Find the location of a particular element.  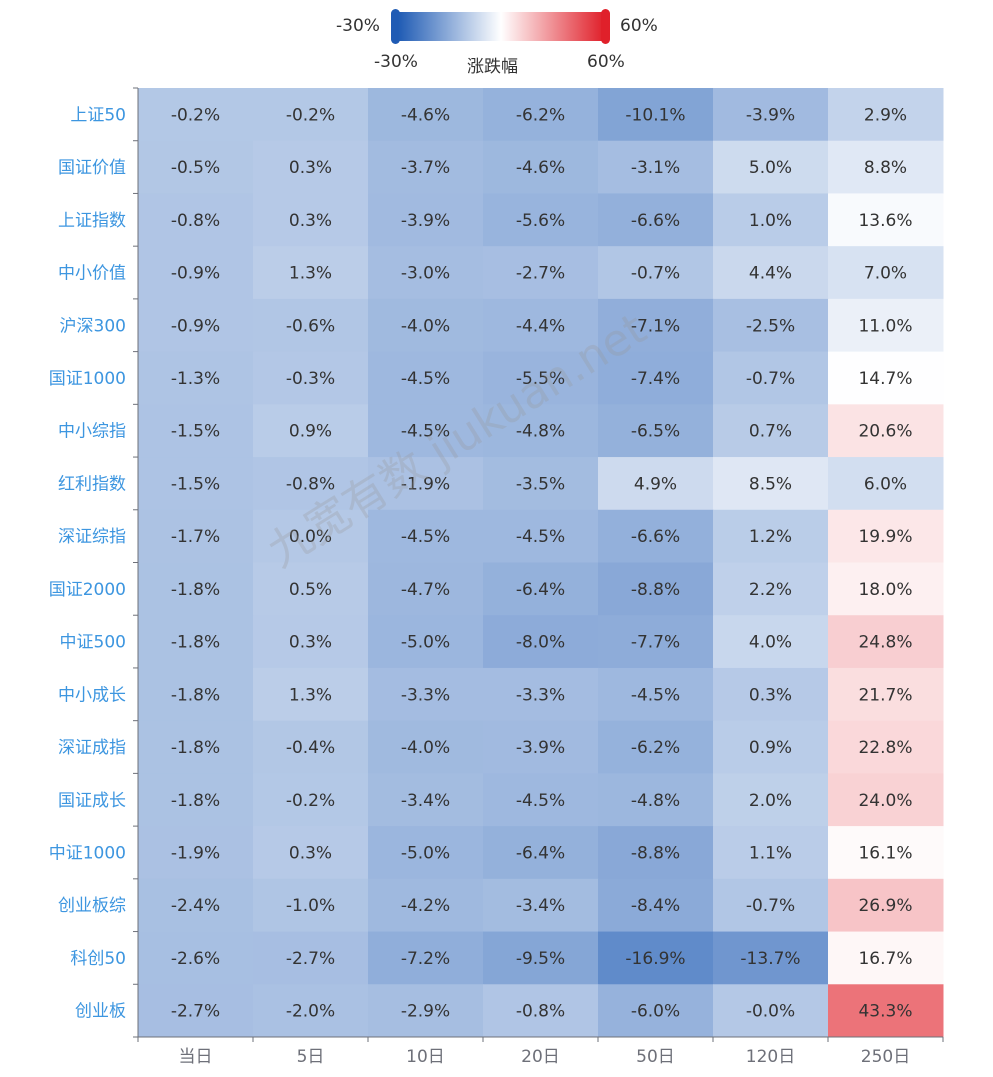

cell-label: -1.0% is located at coordinates (310, 906).